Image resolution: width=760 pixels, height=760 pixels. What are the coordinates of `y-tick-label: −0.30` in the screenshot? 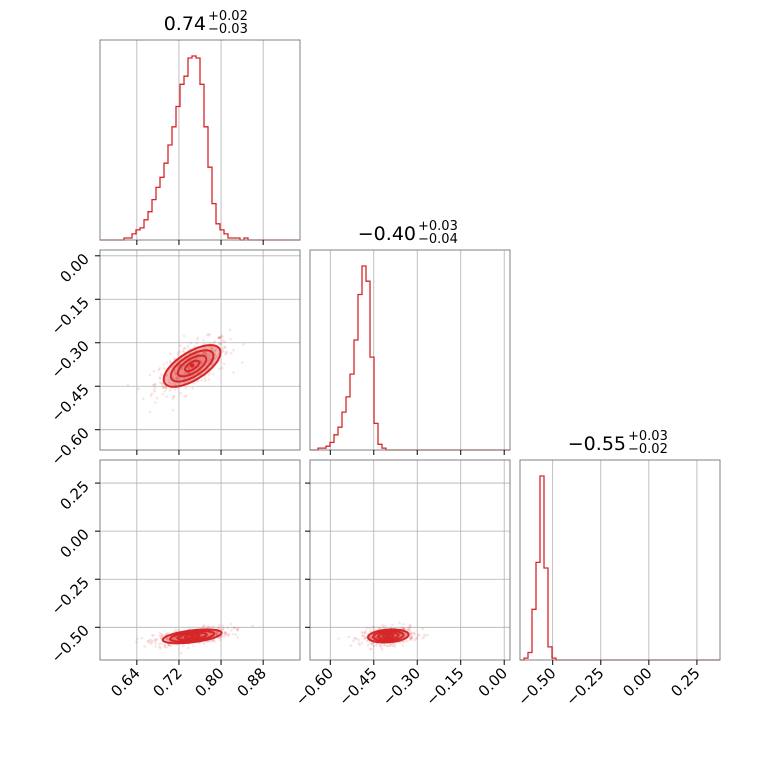 It's located at (70, 359).